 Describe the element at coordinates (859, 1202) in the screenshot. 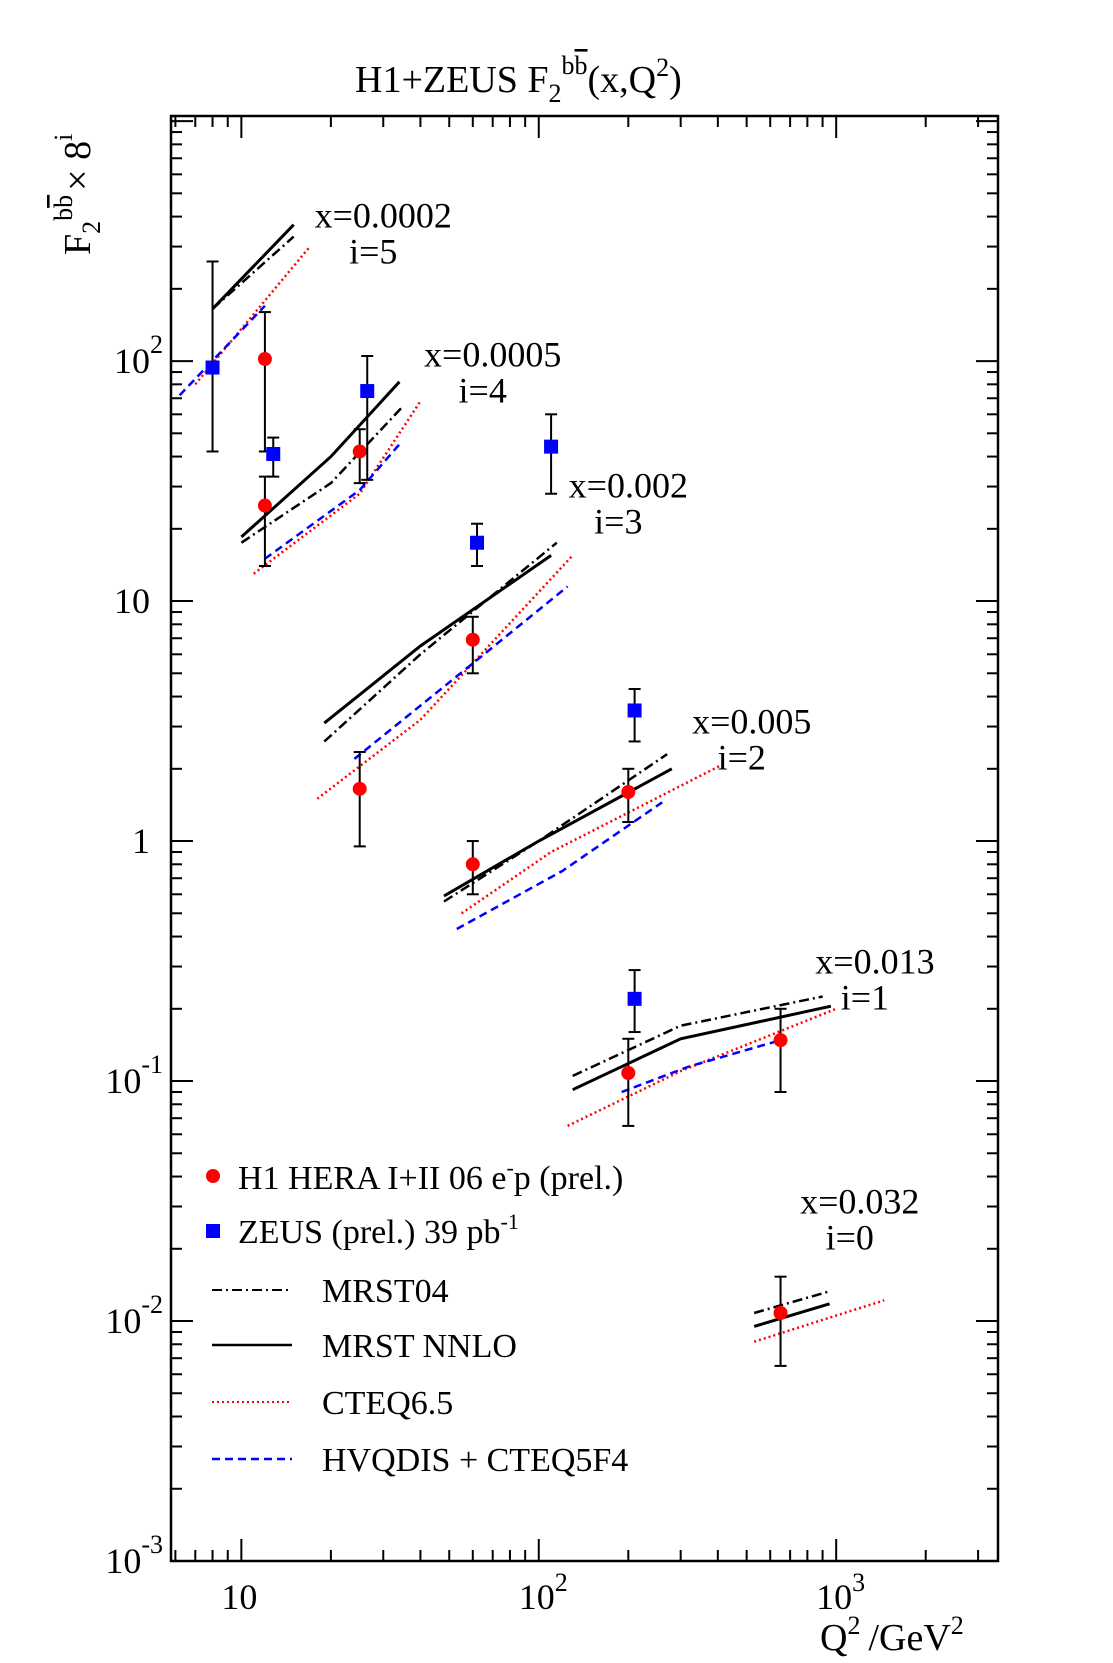

I see `bin-label-x: x=0.032` at that location.